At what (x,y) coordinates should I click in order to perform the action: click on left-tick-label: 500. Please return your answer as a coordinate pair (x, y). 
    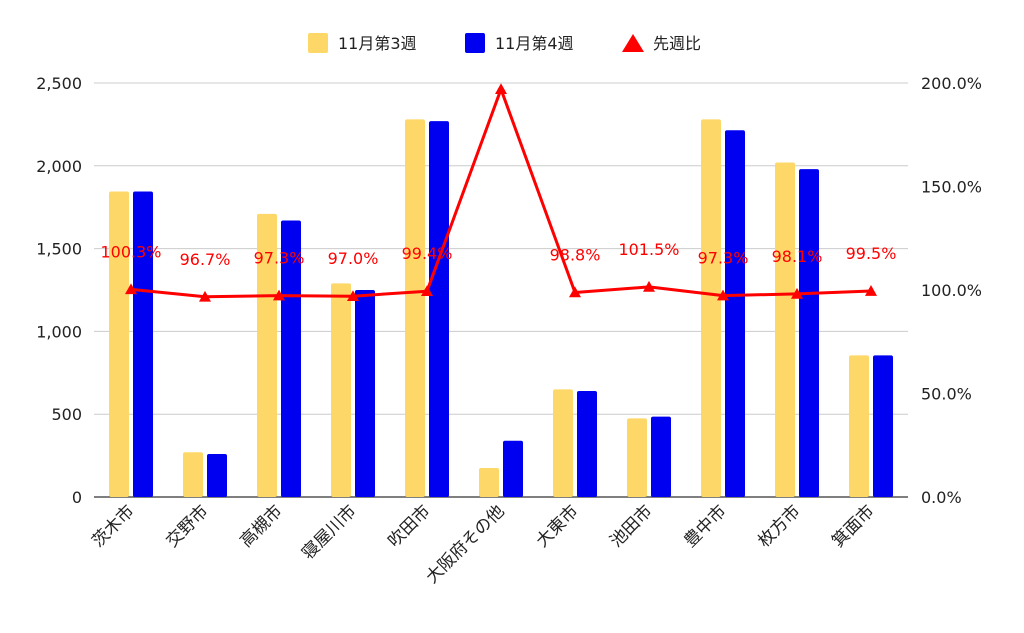
    Looking at the image, I should click on (66, 414).